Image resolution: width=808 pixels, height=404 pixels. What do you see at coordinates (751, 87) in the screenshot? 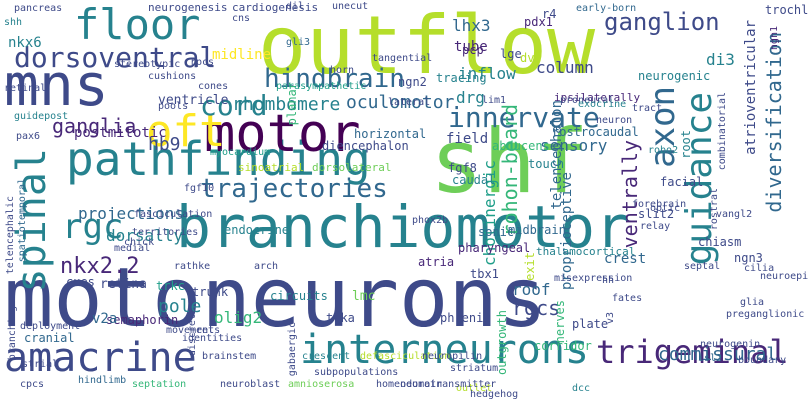
I see `word: atrioventricular` at bounding box center [751, 87].